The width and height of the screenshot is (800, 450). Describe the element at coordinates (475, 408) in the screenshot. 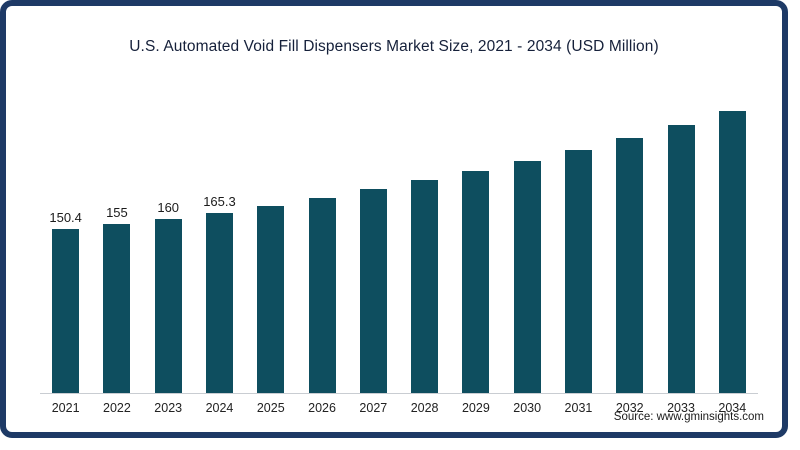

I see `x-axis-label: 2029` at that location.